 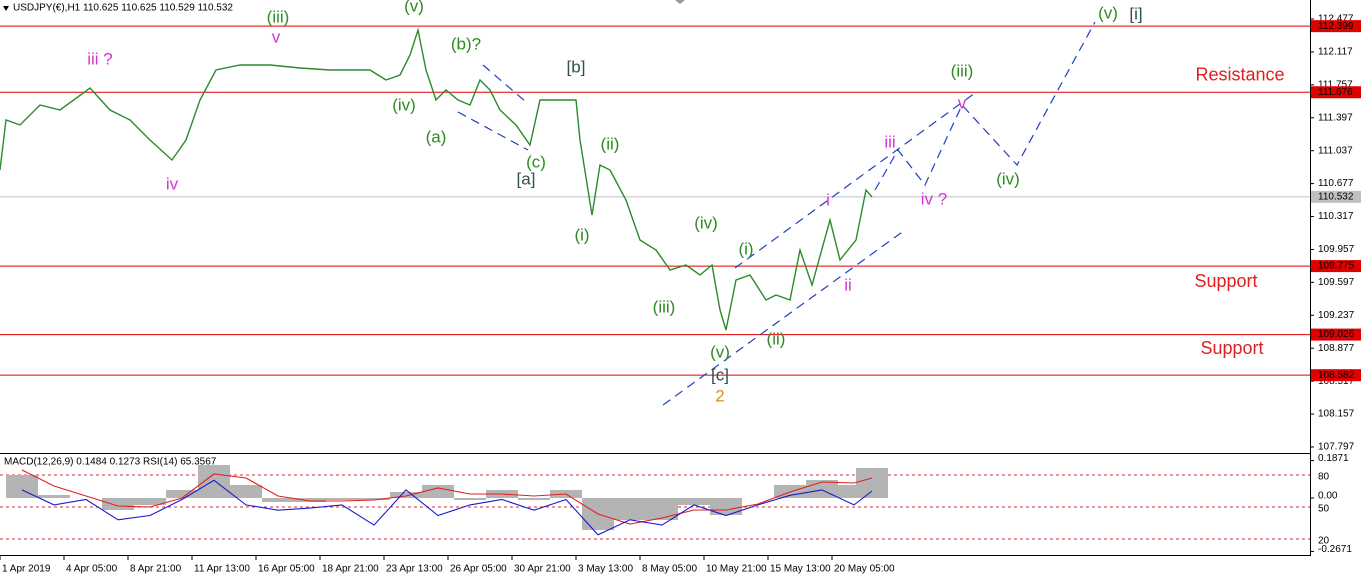 What do you see at coordinates (669, 569) in the screenshot?
I see `x-tick-label: 8 May 05:00` at bounding box center [669, 569].